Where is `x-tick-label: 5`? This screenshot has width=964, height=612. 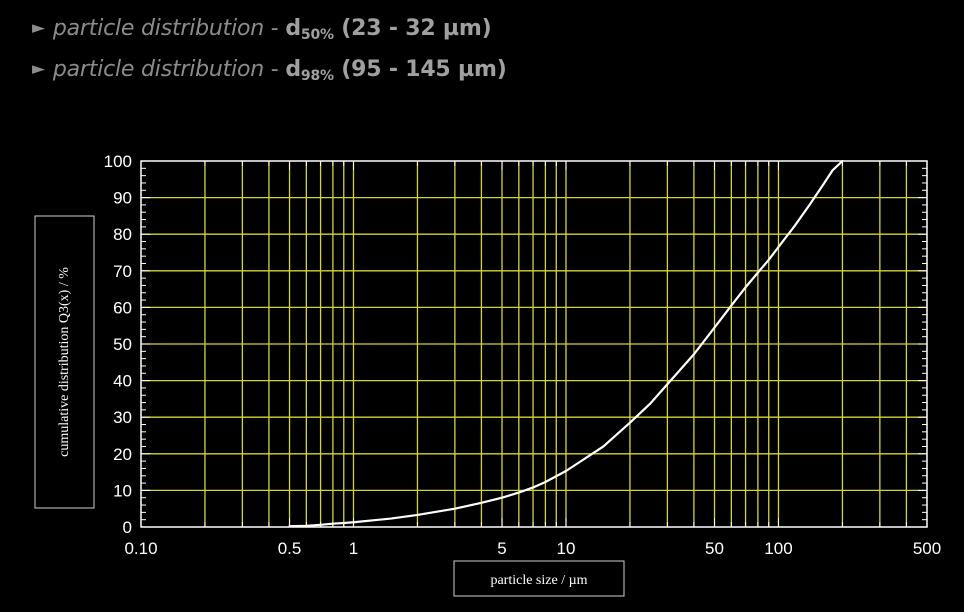 x-tick-label: 5 is located at coordinates (501, 548).